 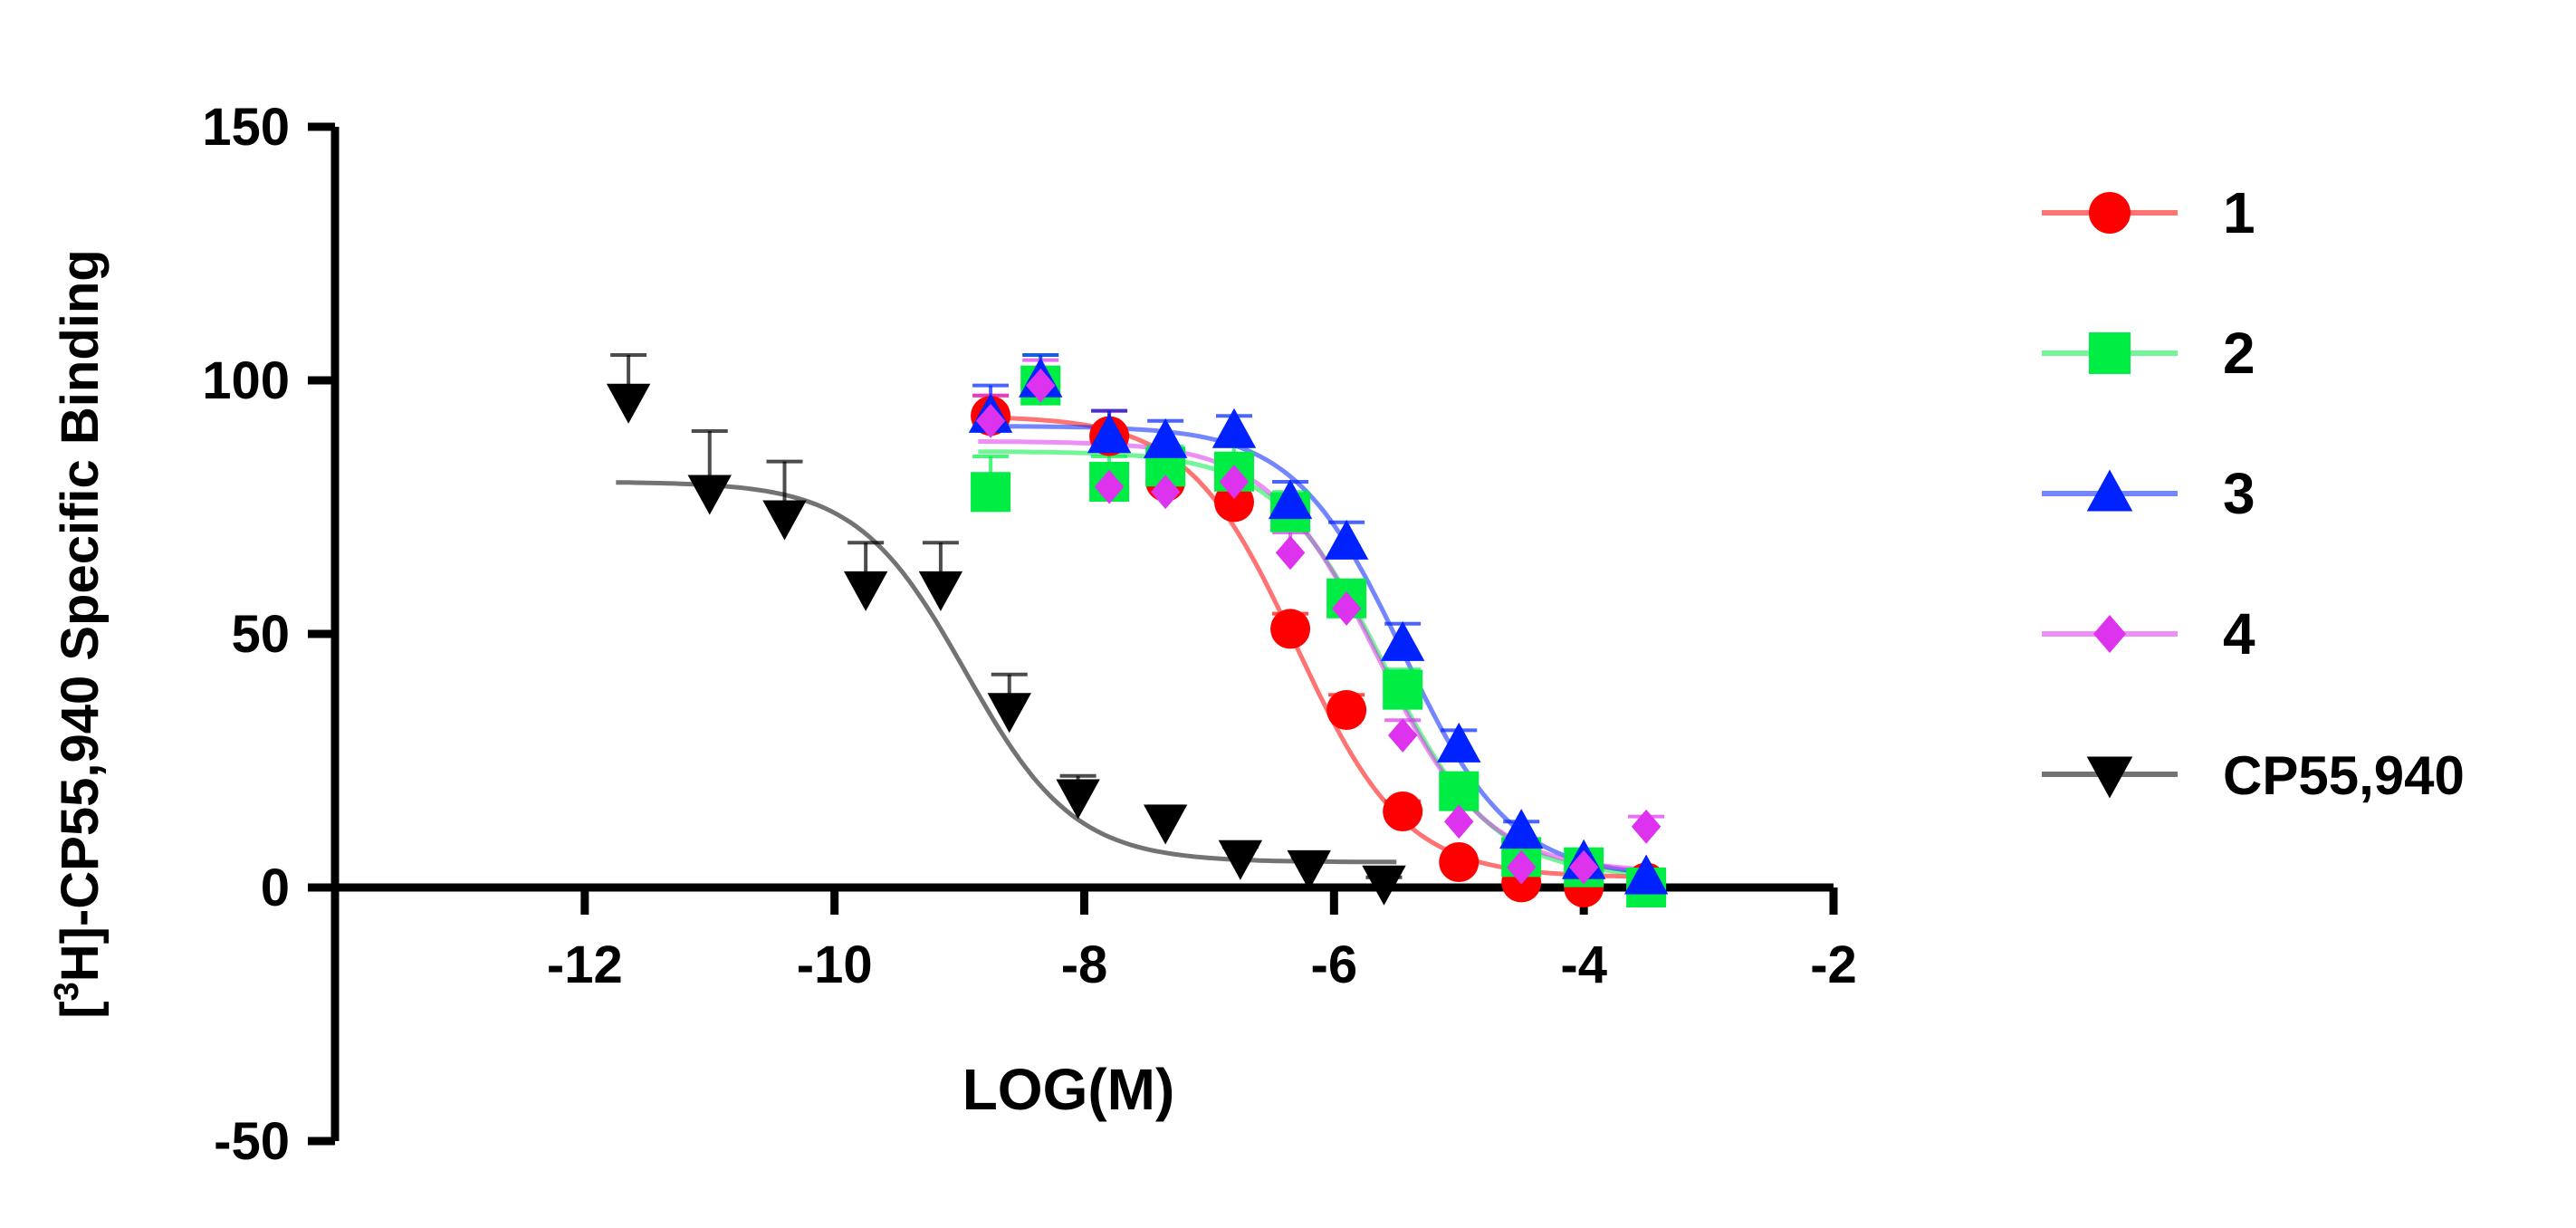 What do you see at coordinates (252, 1141) in the screenshot?
I see `y-tick-label: -50` at bounding box center [252, 1141].